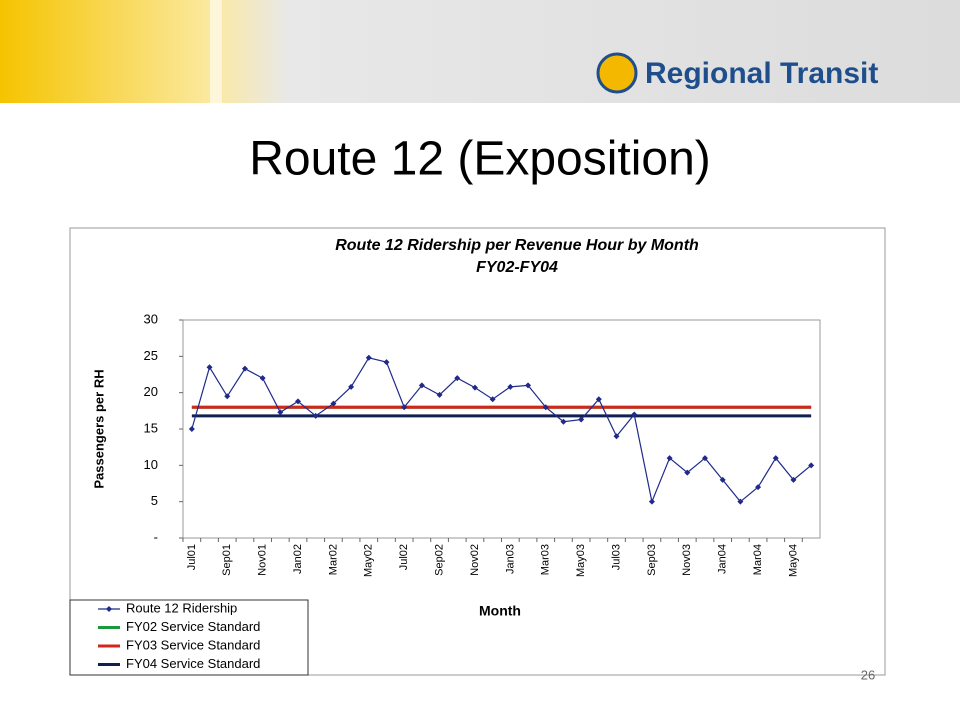 The width and height of the screenshot is (960, 725). What do you see at coordinates (510, 559) in the screenshot?
I see `x-tick-label: Jan03` at bounding box center [510, 559].